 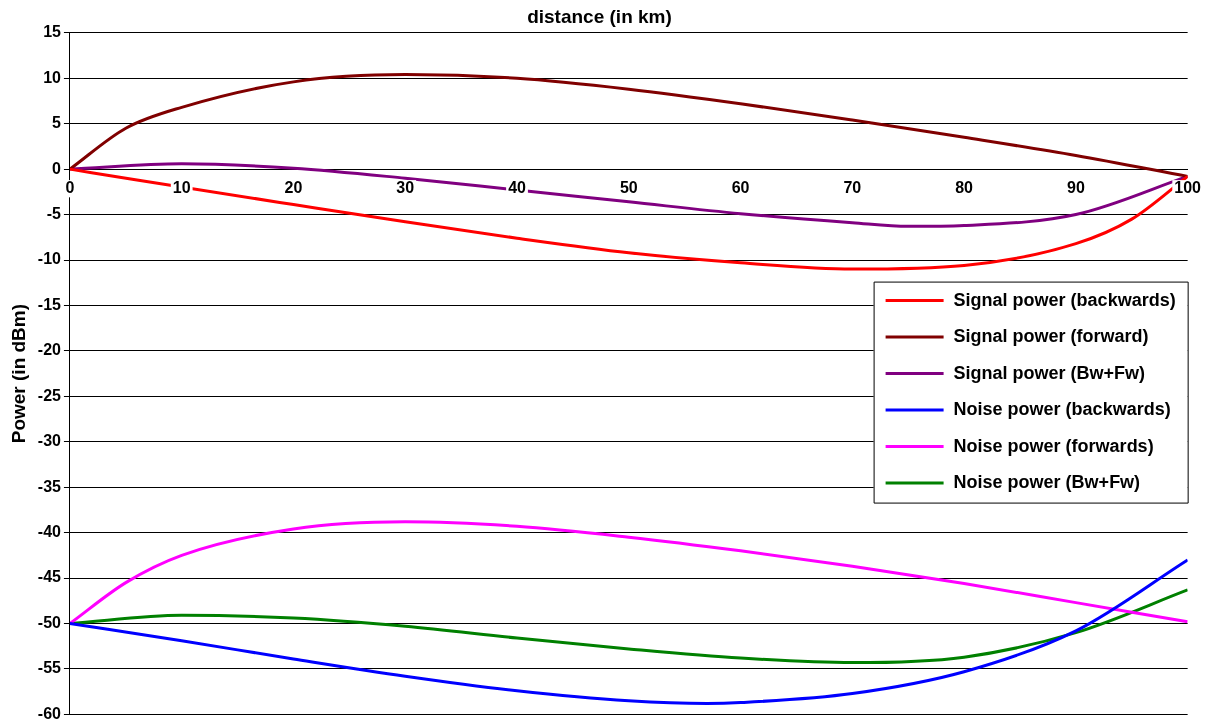 What do you see at coordinates (599, 16) in the screenshot?
I see `chart-title: distance (in km)` at bounding box center [599, 16].